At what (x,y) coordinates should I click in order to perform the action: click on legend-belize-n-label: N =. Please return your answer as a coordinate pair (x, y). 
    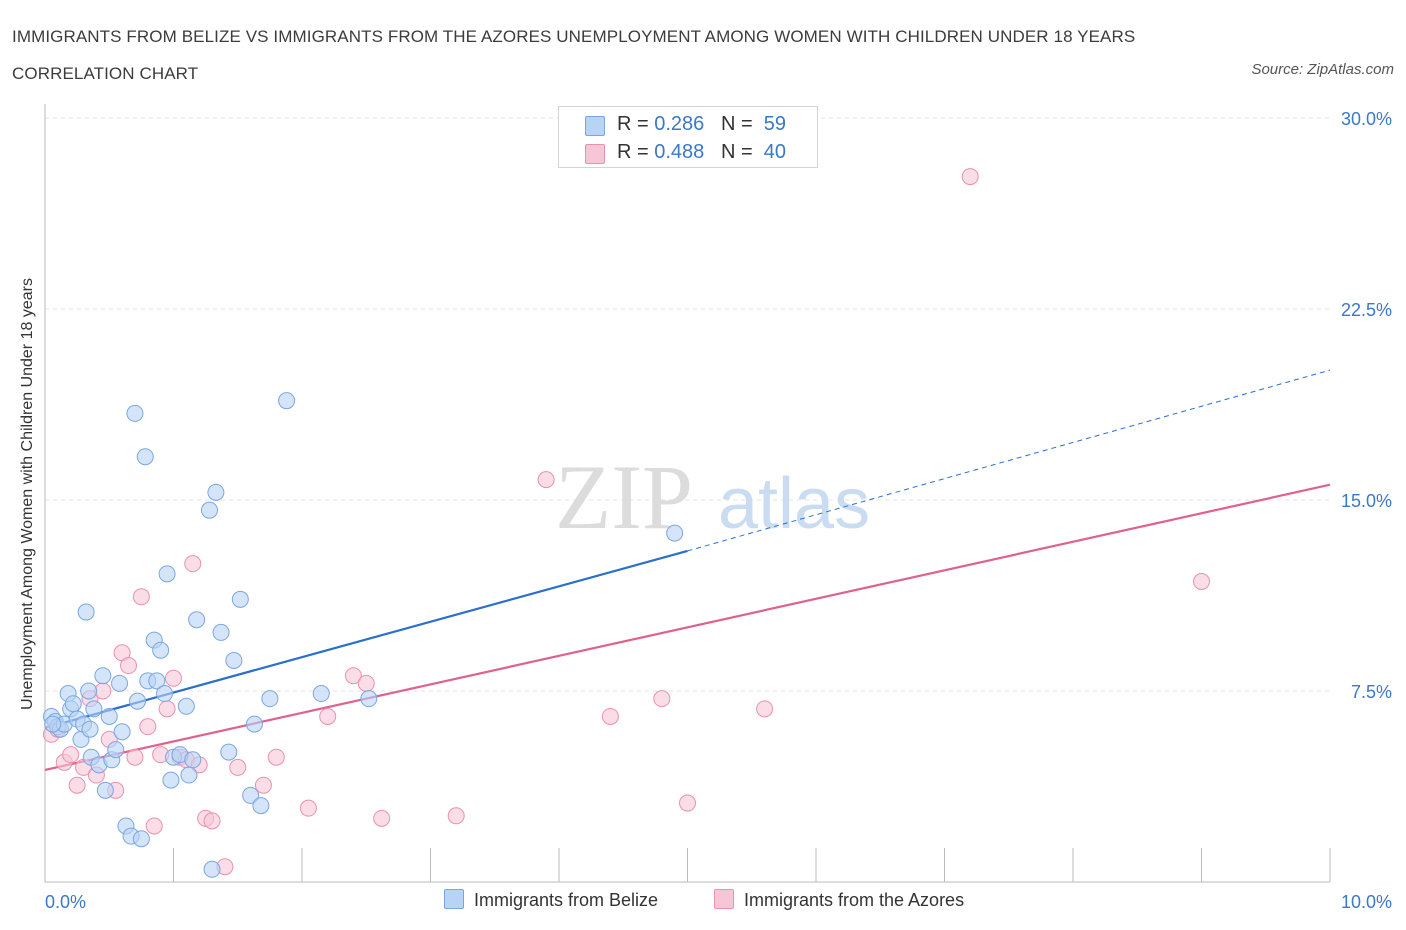
    Looking at the image, I should click on (736, 124).